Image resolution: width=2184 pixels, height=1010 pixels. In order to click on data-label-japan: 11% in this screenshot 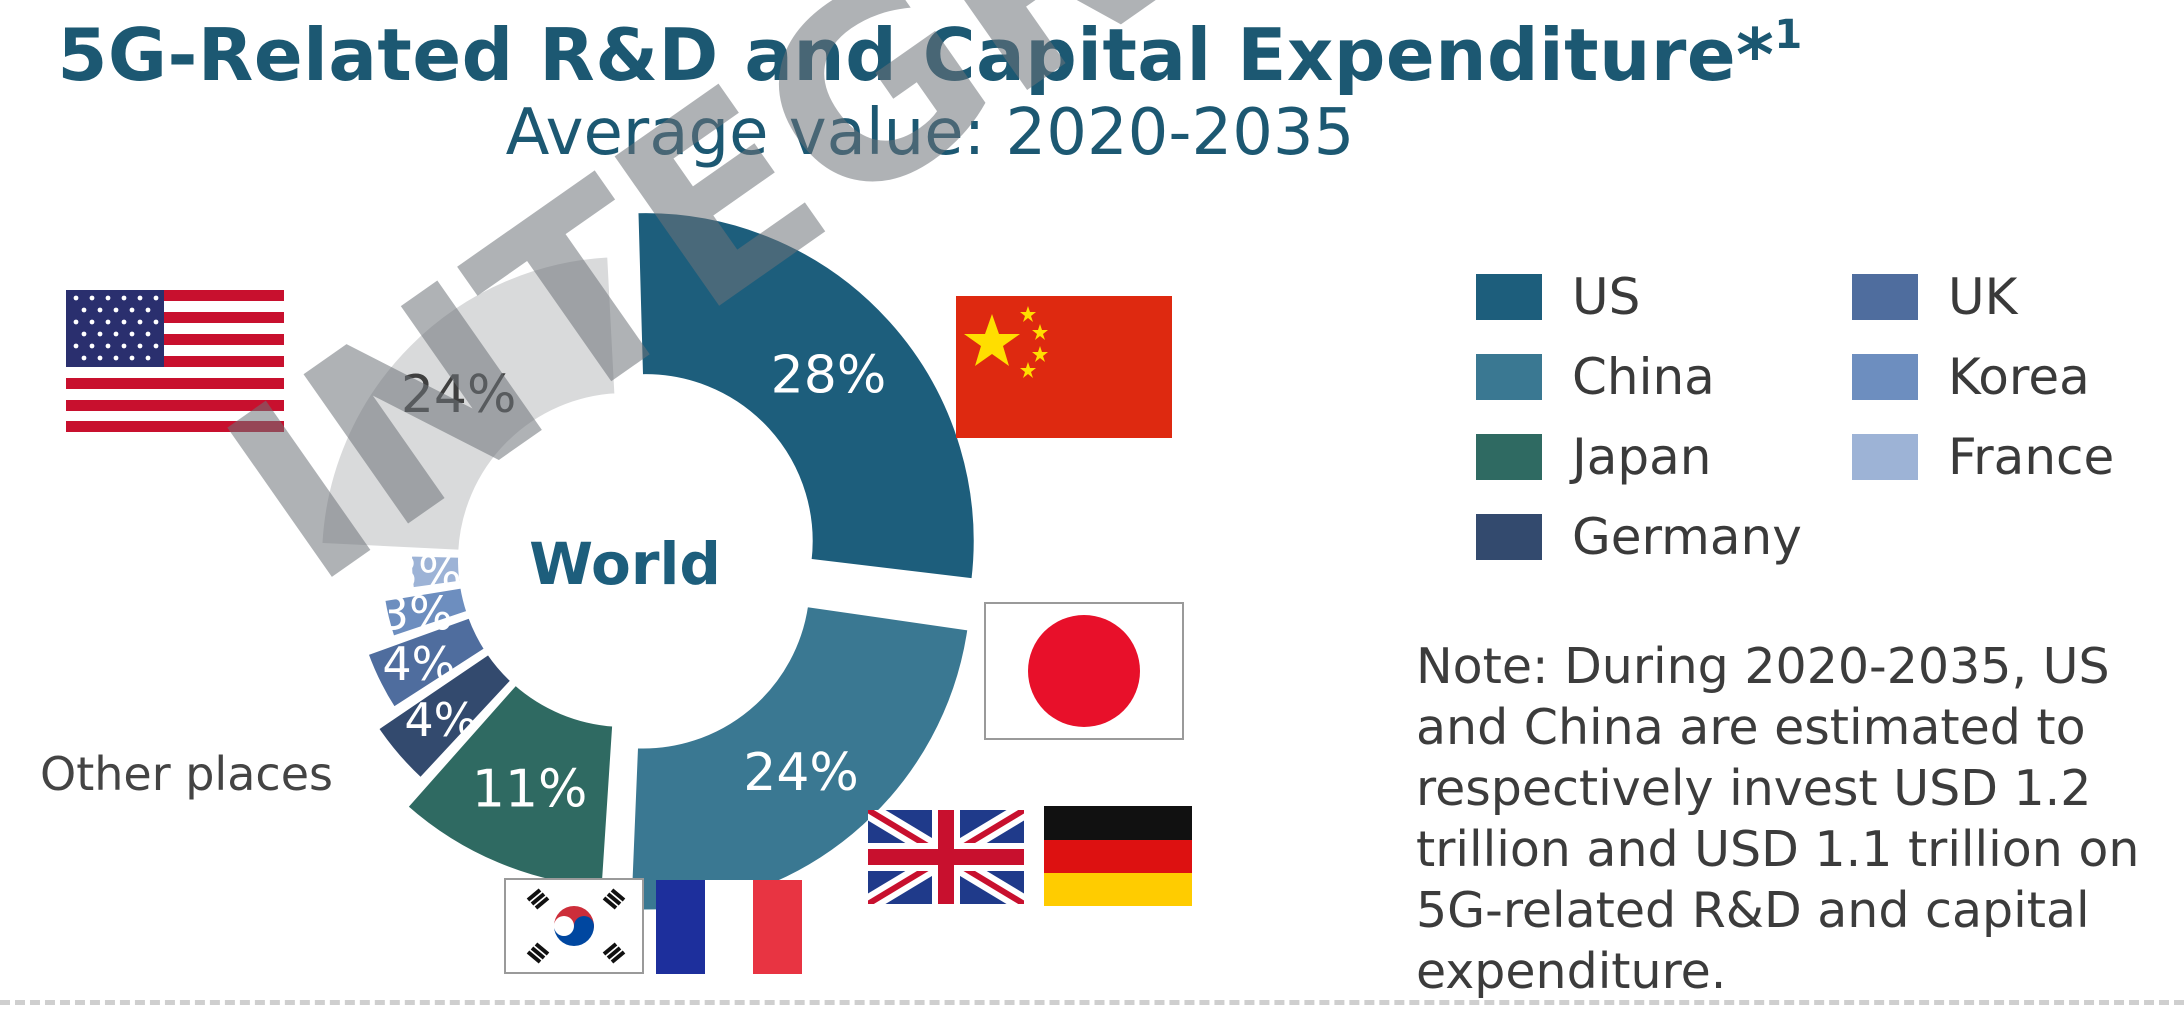, I will do `click(530, 789)`.